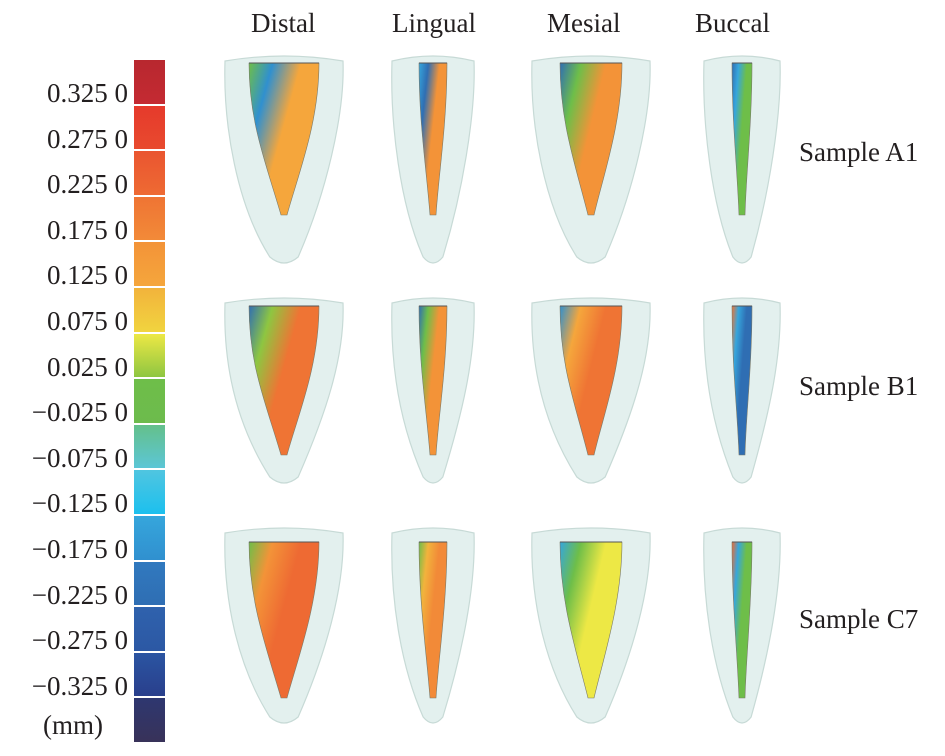 The width and height of the screenshot is (945, 756). I want to click on colorbar-tick-label: −0.275 0, so click(79, 640).